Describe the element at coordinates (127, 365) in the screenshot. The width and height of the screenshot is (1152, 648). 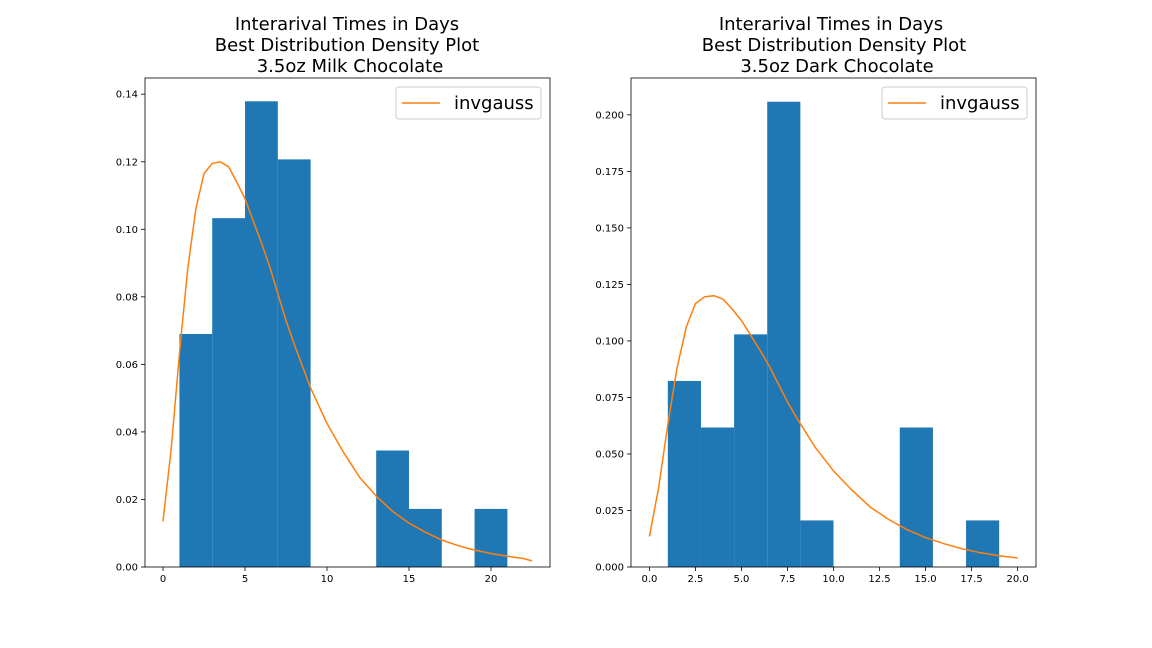
I see `y-tick-label: 0.06` at that location.